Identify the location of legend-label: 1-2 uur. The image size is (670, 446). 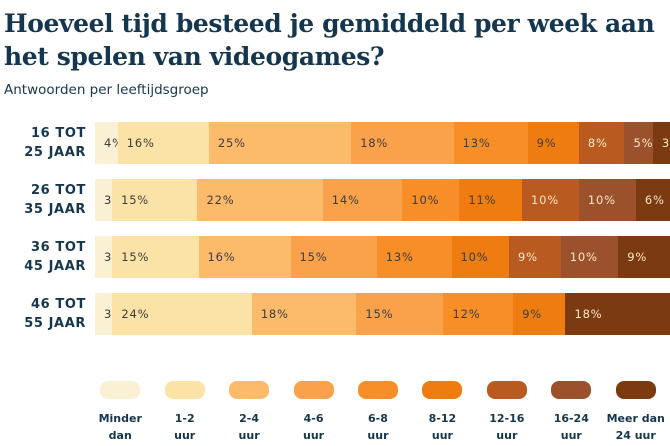
(185, 427).